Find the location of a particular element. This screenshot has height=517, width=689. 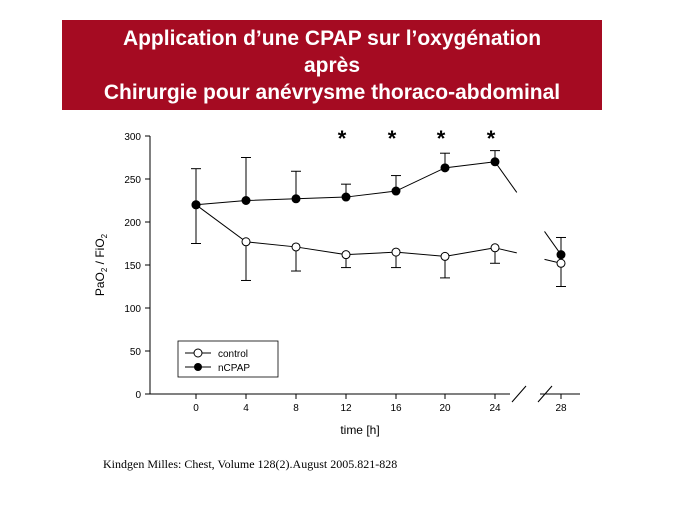

y-axis-label-main: PaO is located at coordinates (100, 284).